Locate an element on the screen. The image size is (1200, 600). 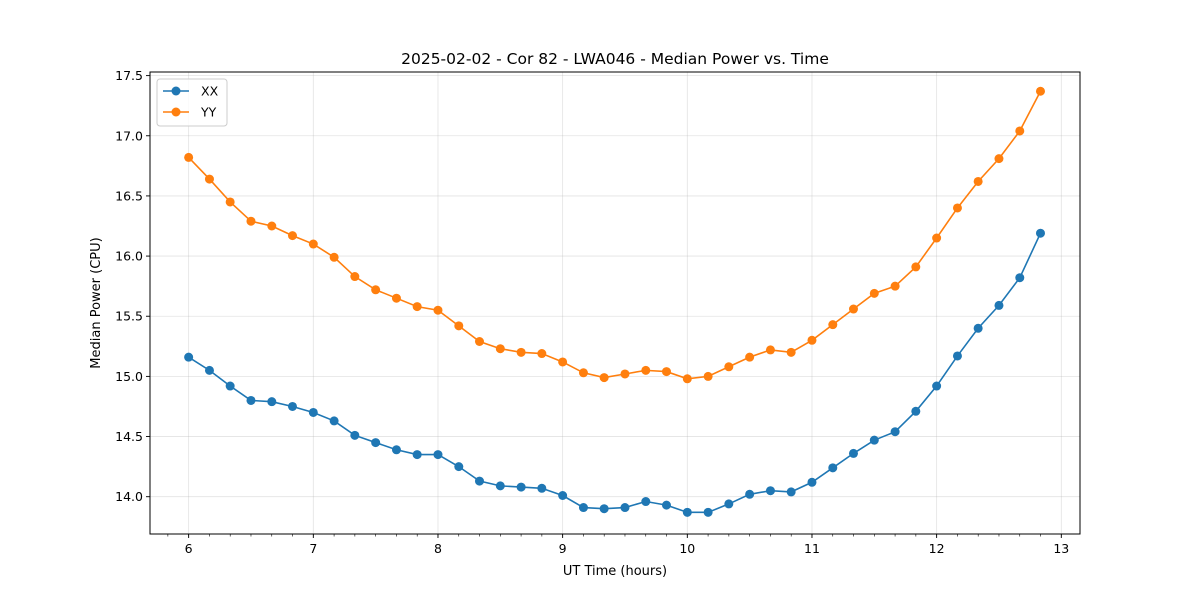
y-tick-label: 15.5 is located at coordinates (129, 316).